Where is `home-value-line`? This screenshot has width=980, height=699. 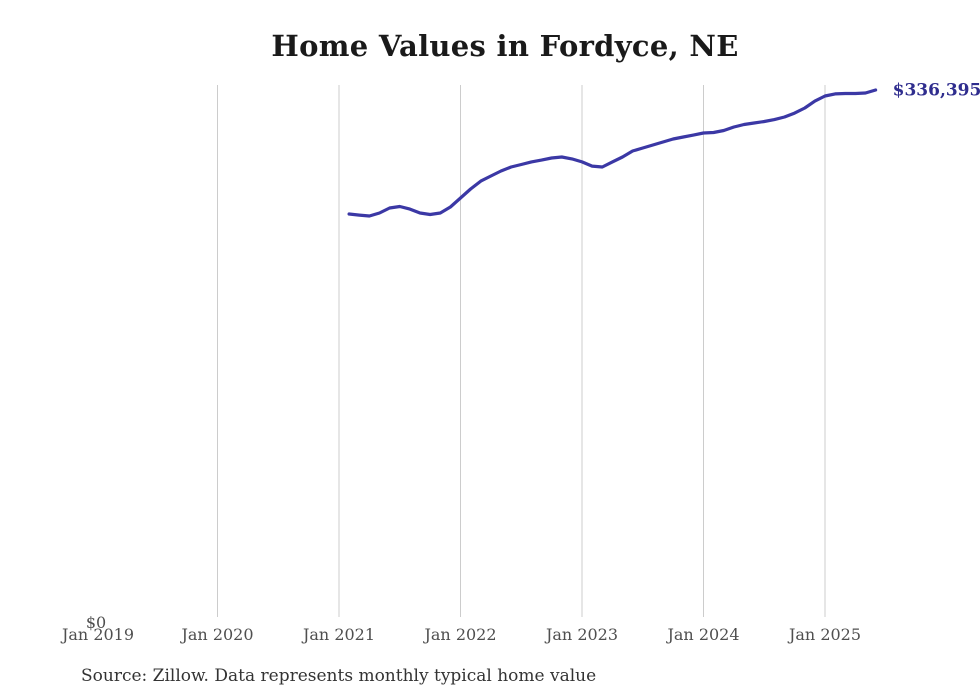 home-value-line is located at coordinates (612, 153).